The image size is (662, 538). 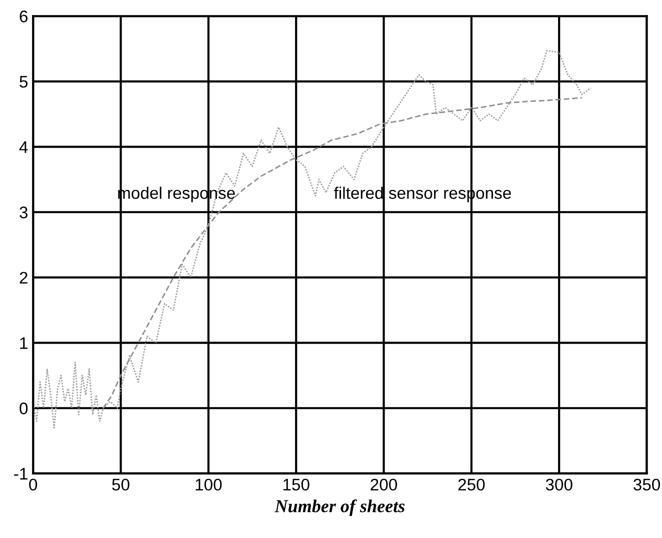 What do you see at coordinates (209, 484) in the screenshot?
I see `x-tick-label: 100` at bounding box center [209, 484].